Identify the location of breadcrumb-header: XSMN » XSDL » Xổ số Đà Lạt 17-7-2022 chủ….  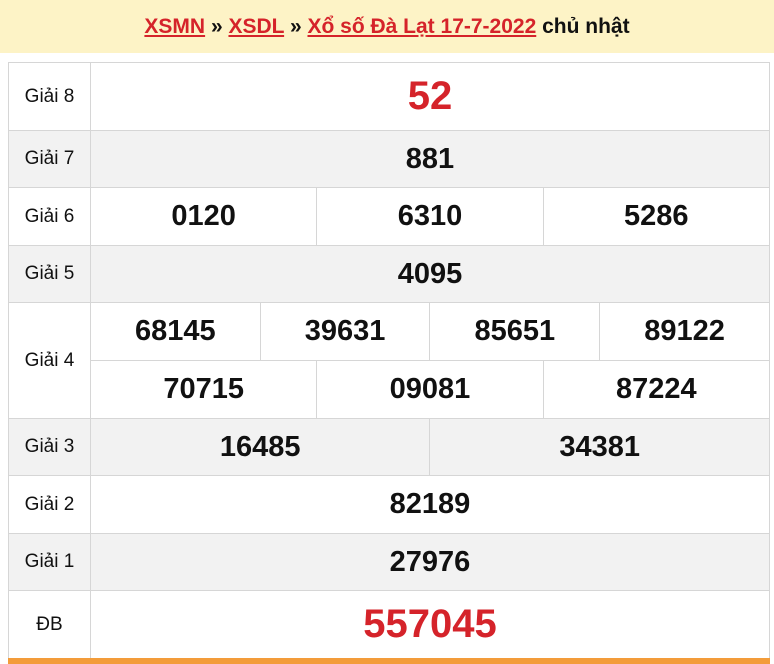
(387, 26).